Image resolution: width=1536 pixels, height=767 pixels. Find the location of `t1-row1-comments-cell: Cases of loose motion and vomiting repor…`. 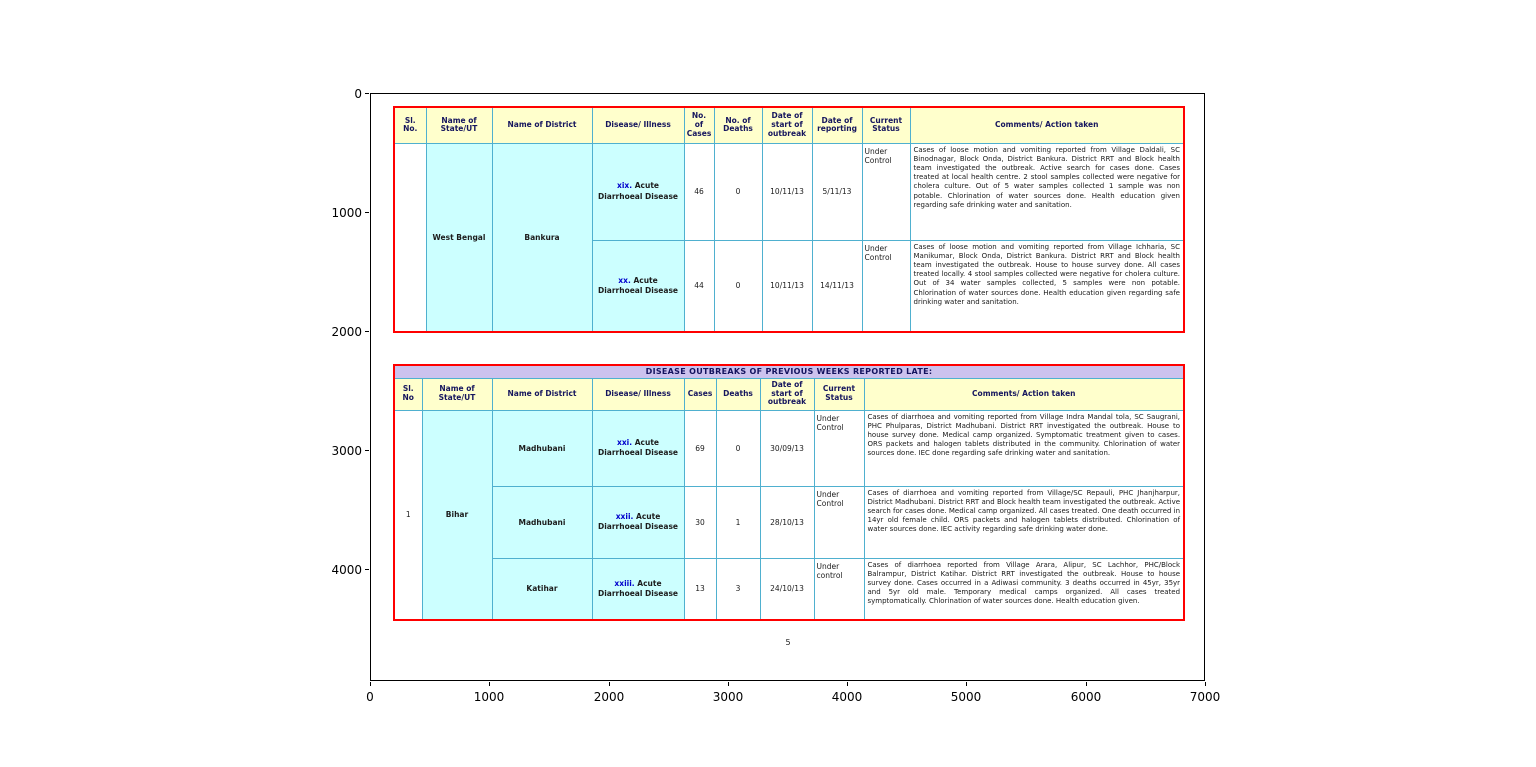

t1-row1-comments-cell: Cases of loose motion and vomiting repor… is located at coordinates (1047, 191).